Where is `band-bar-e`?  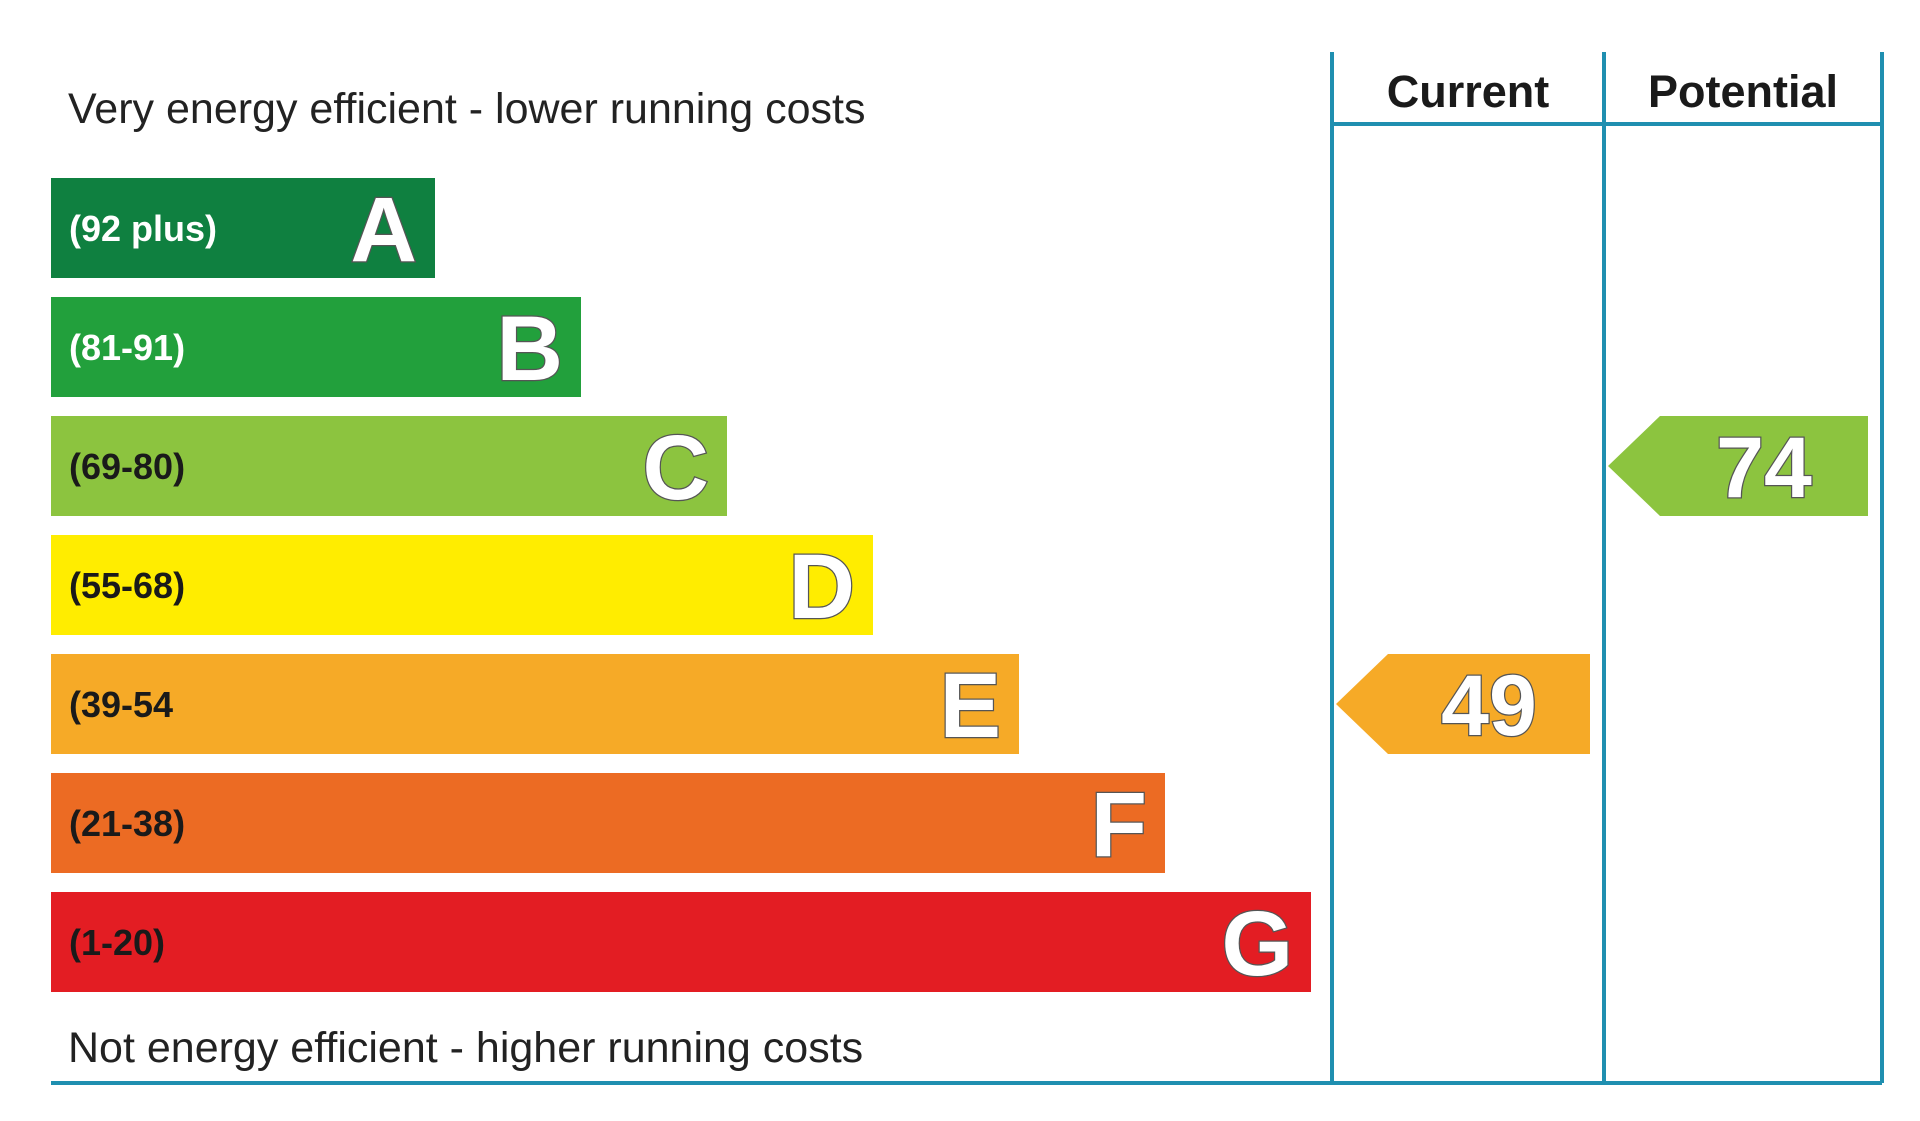
band-bar-e is located at coordinates (535, 704).